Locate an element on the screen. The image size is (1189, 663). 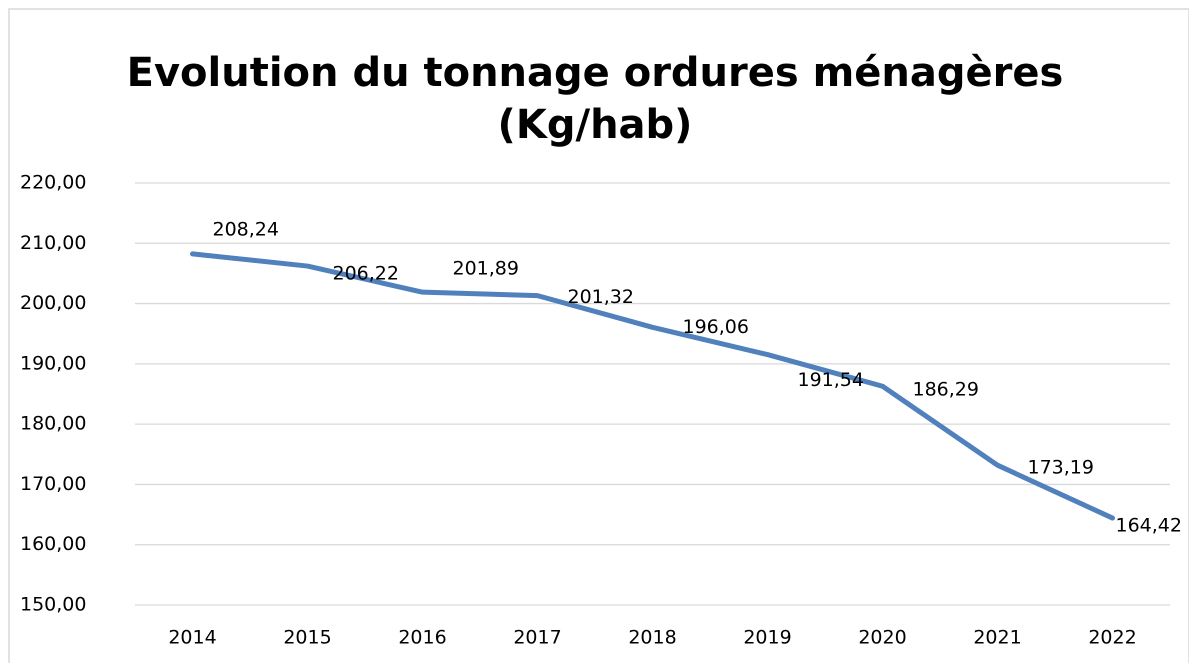
x-tick-label: 2016 is located at coordinates (422, 638).